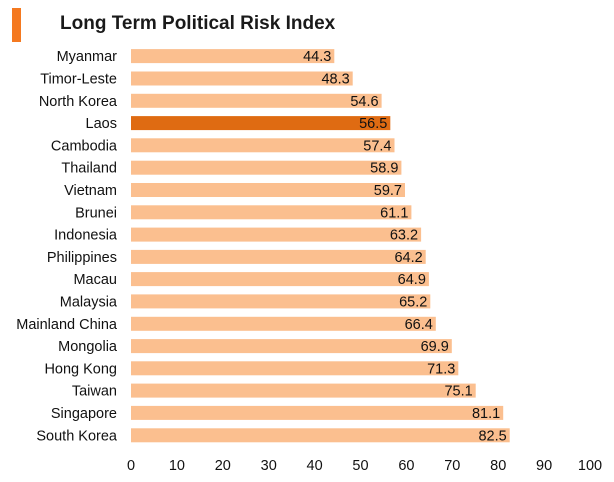 The height and width of the screenshot is (482, 614). Describe the element at coordinates (276, 234) in the screenshot. I see `bar-indonesia` at that location.